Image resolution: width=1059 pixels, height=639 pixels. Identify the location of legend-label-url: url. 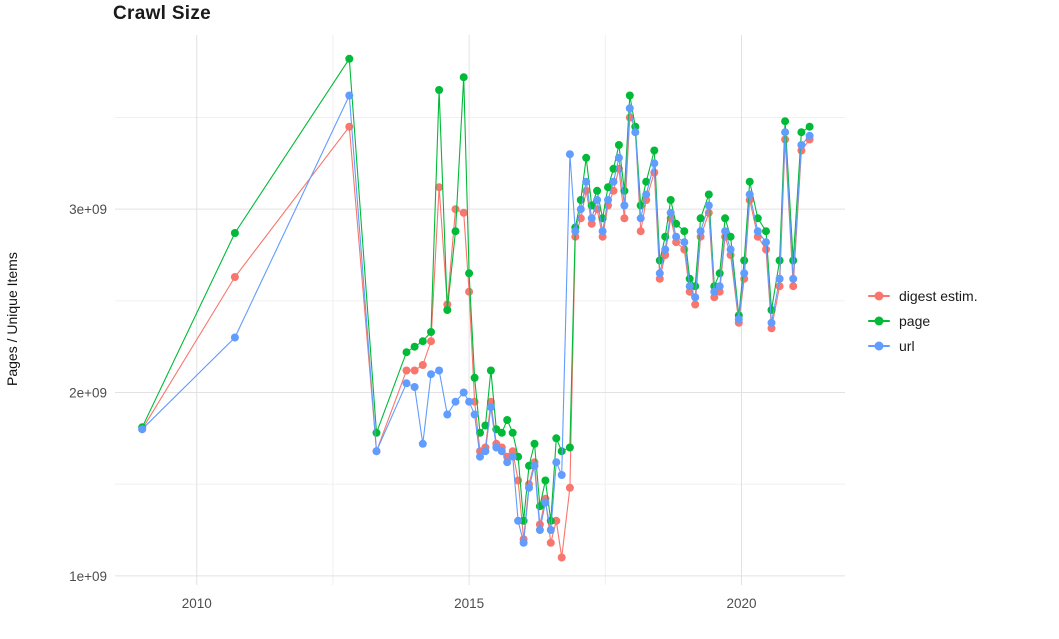
(907, 346).